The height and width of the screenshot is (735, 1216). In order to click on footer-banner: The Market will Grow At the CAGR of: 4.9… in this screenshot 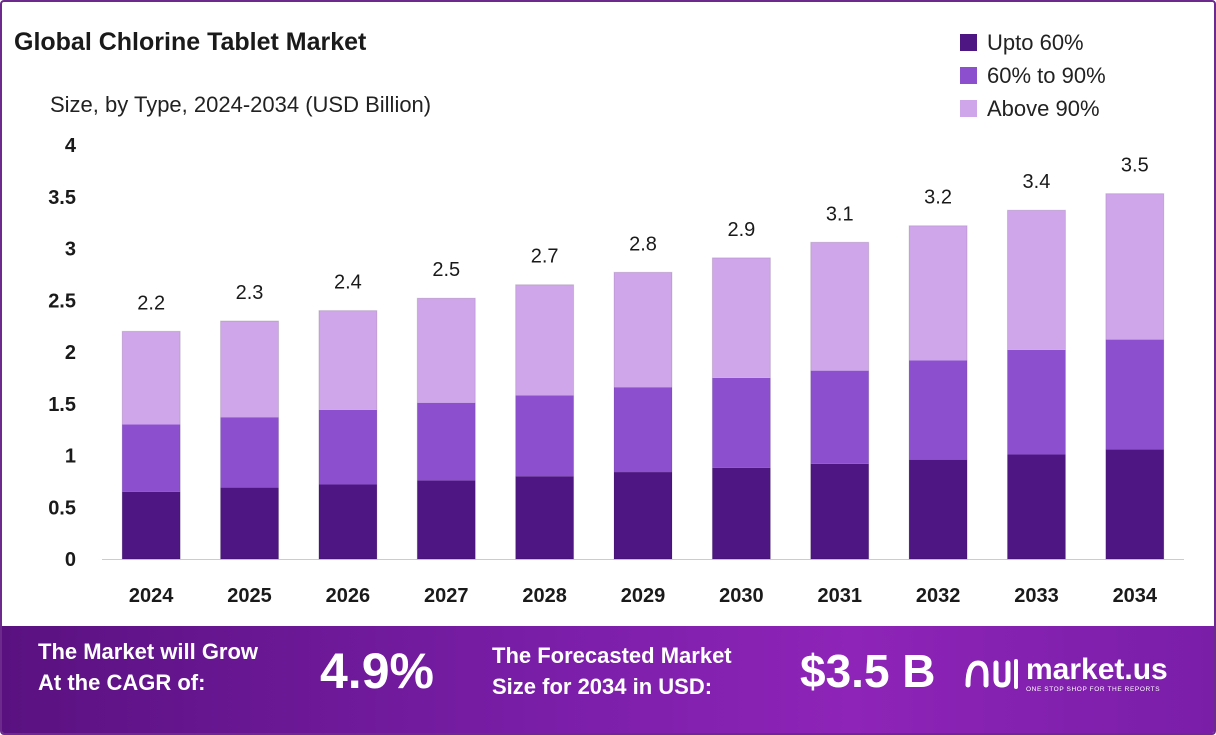, I will do `click(608, 679)`.